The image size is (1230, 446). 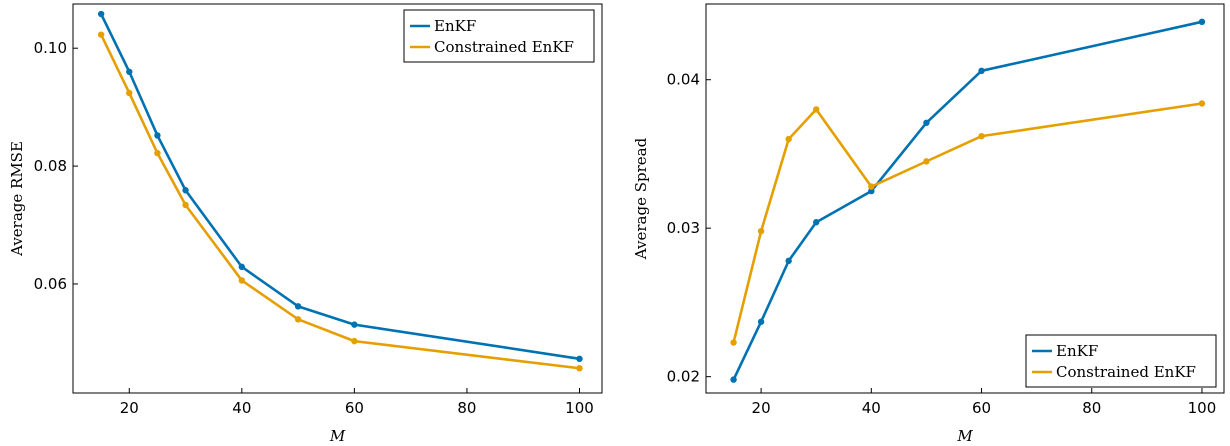 What do you see at coordinates (50, 48) in the screenshot?
I see `y-tick-label: 0.10` at bounding box center [50, 48].